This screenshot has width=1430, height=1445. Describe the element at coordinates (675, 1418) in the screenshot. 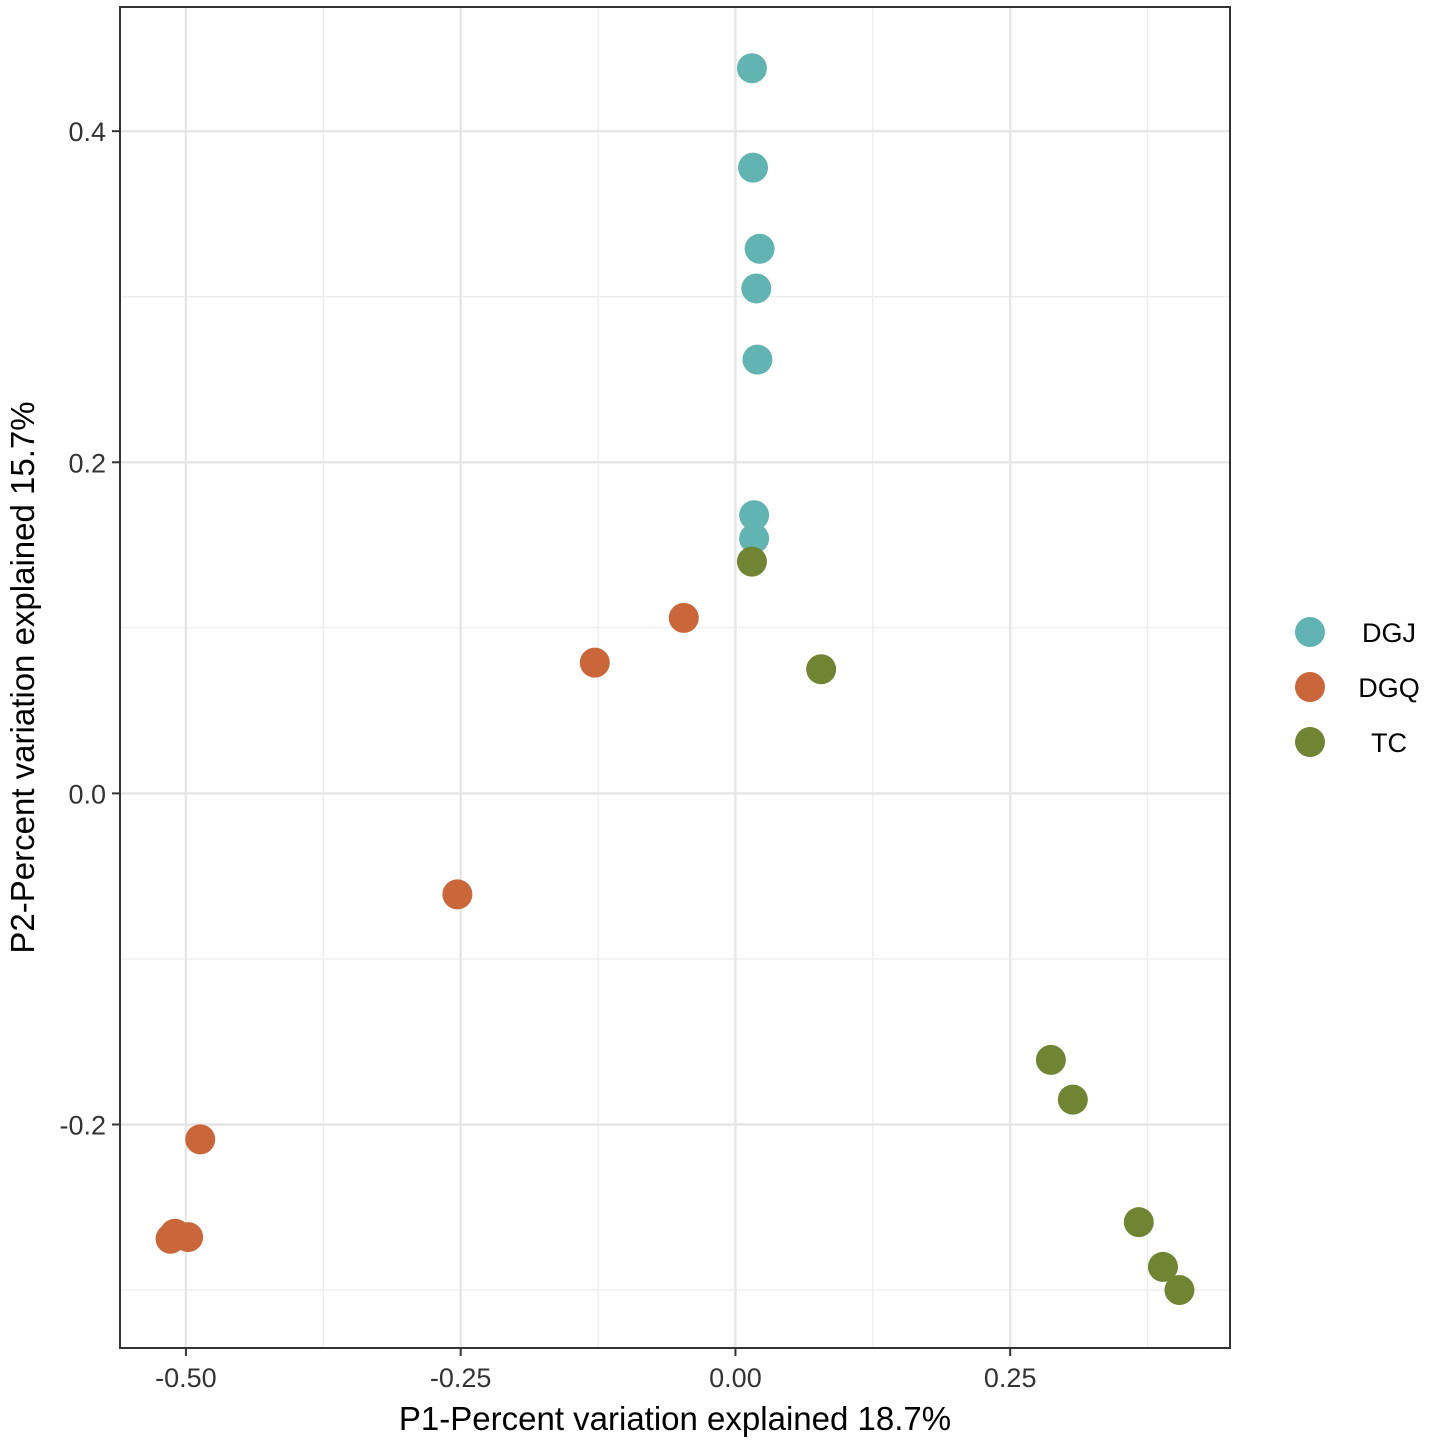

I see `x-axis-title: P1-Percent variation explained 18.7%` at that location.